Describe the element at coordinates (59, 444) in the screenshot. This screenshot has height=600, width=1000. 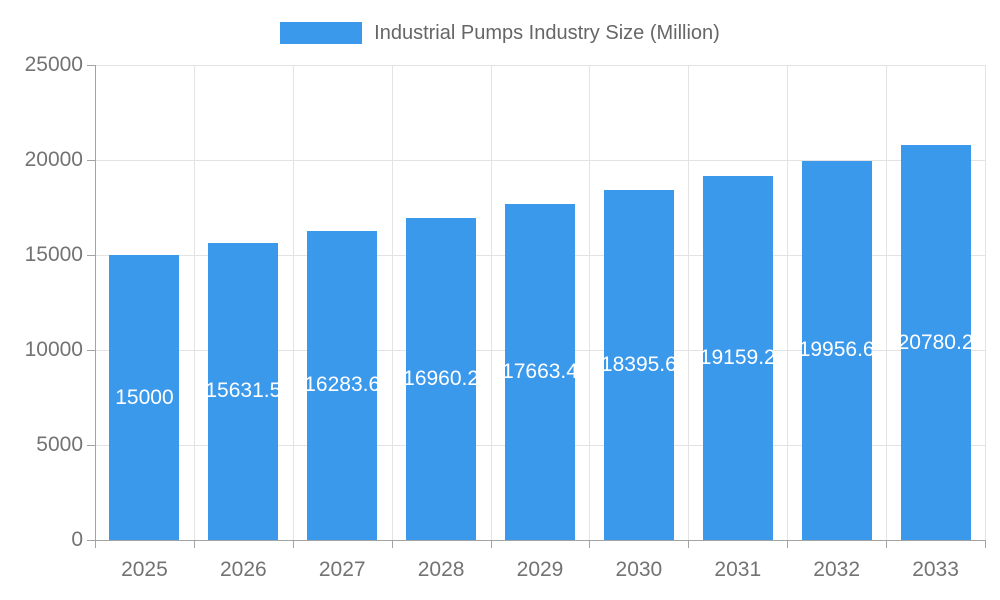
I see `y-axis-tick-label: 5000` at that location.